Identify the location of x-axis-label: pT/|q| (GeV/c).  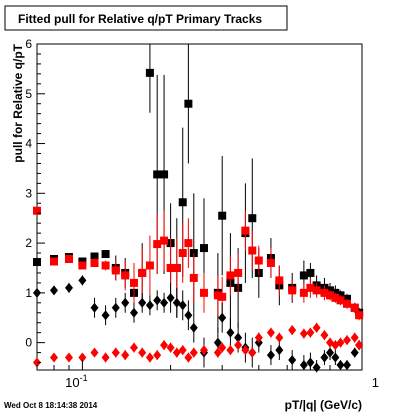
(323, 405).